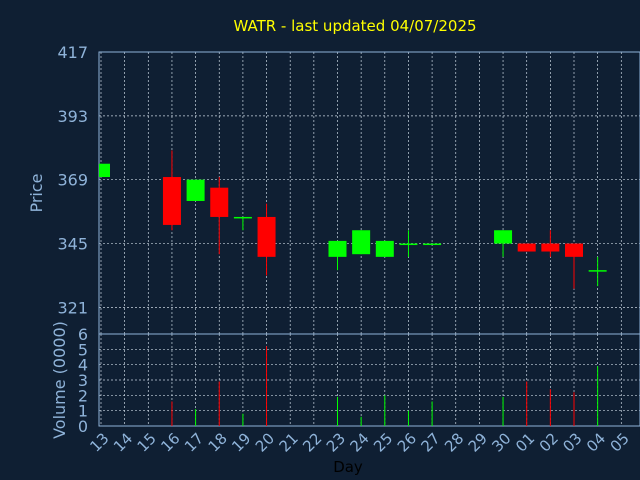 The image size is (640, 480). I want to click on volume-bars, so click(385, 386).